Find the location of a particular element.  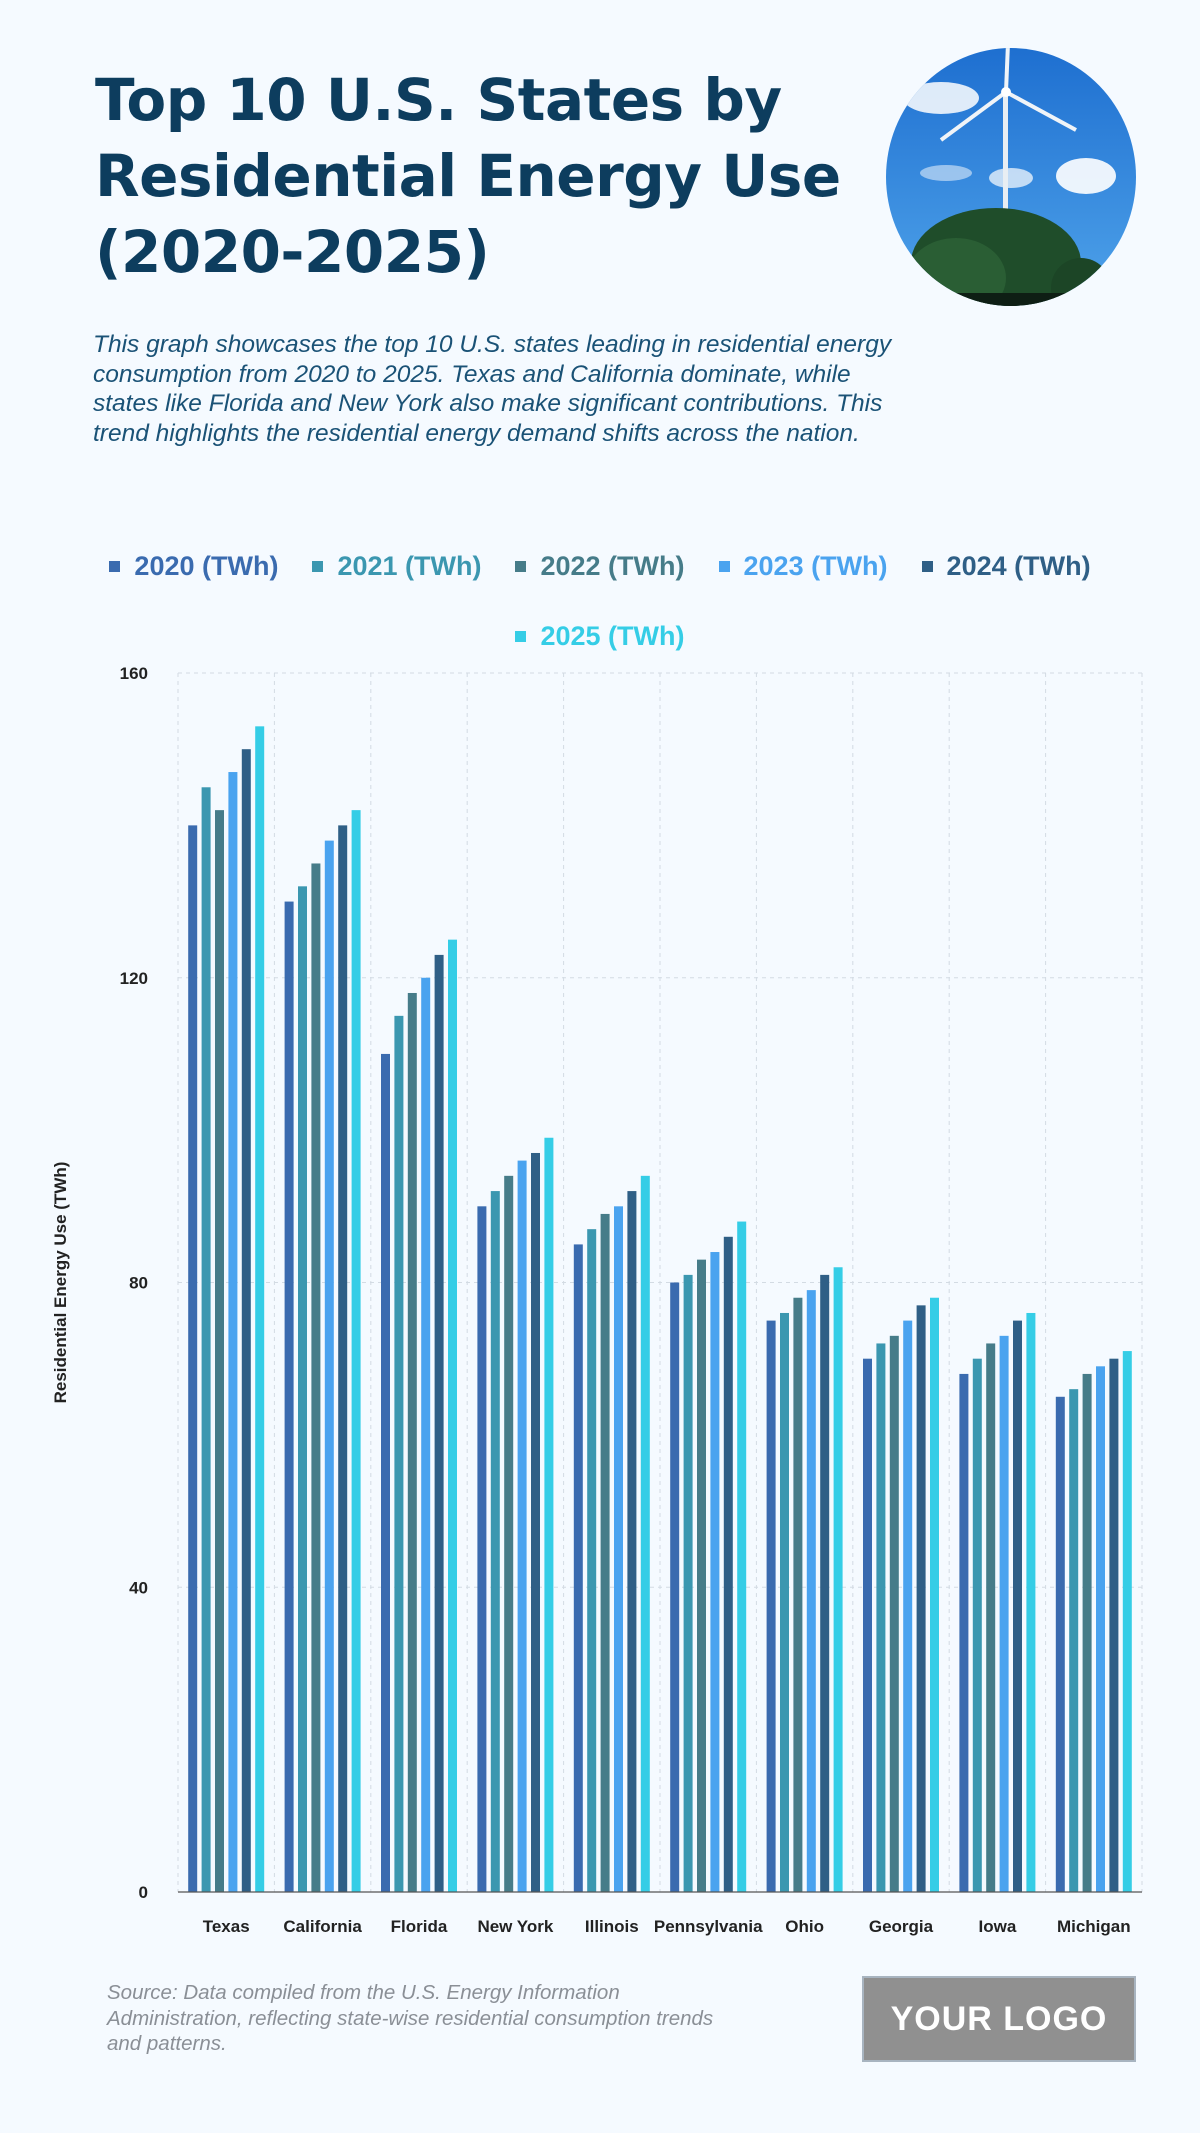

legend-item: 2022 (TWh) is located at coordinates (600, 566).